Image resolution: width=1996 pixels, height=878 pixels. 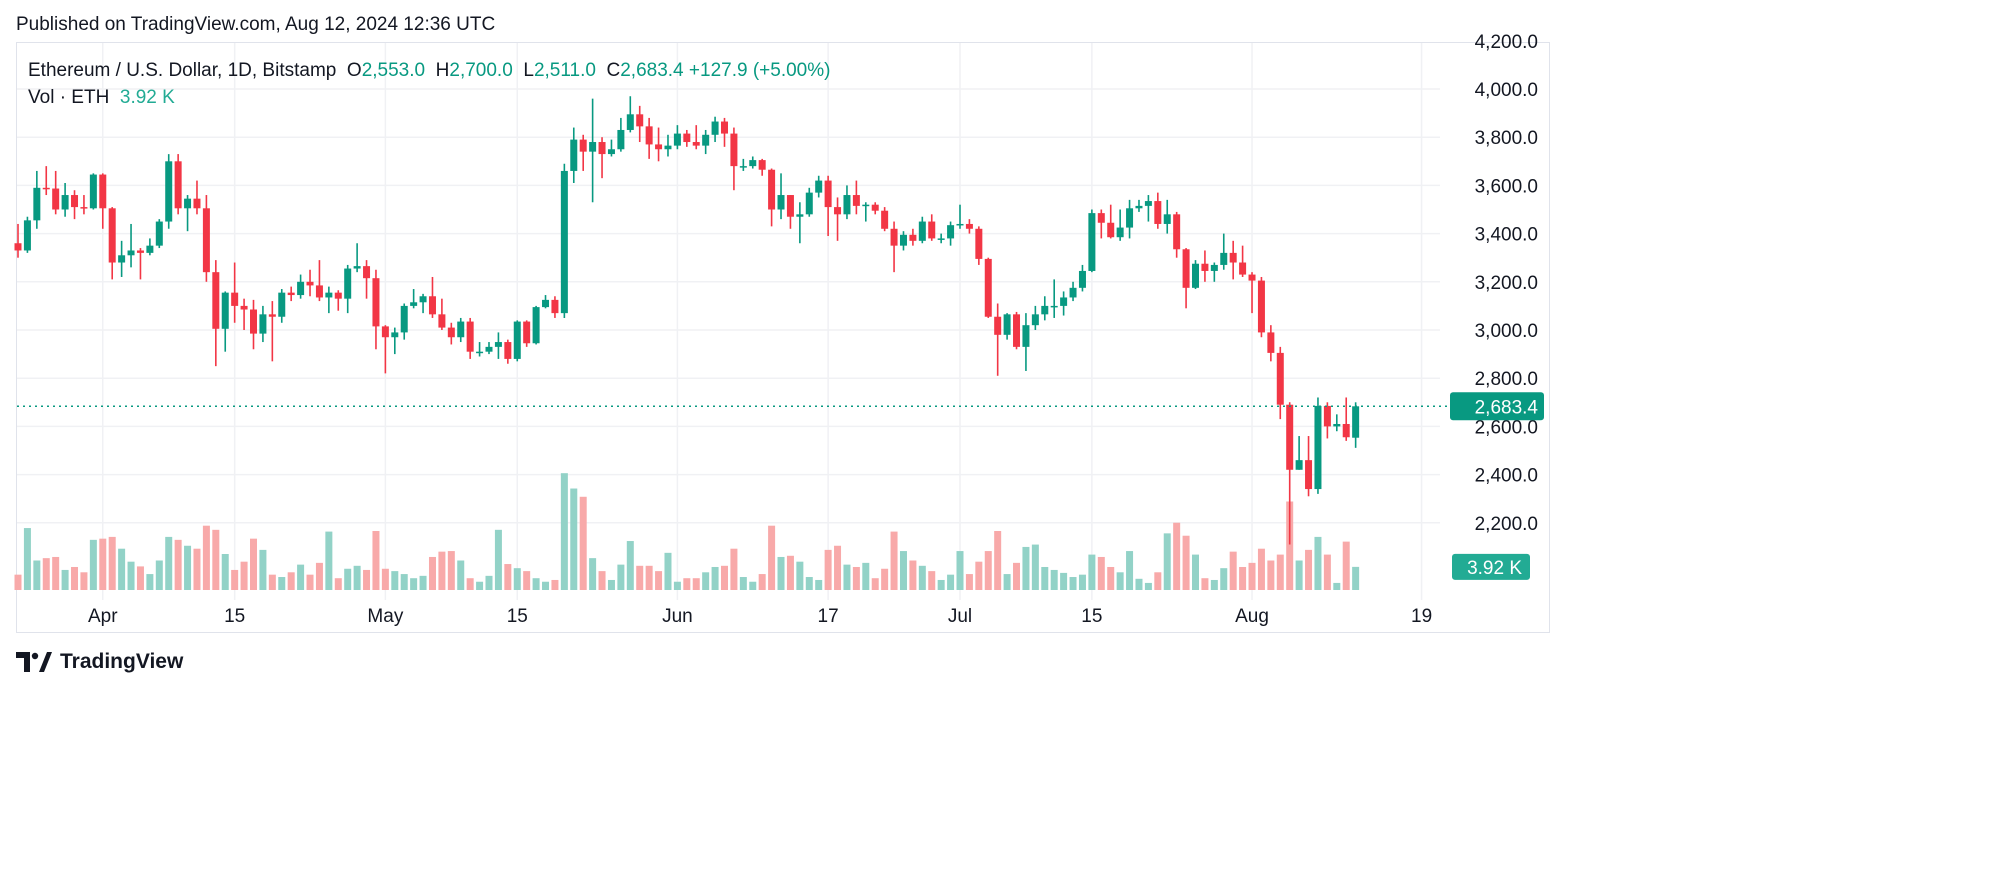 I want to click on volume-label: Vol · ETH, so click(x=69, y=97).